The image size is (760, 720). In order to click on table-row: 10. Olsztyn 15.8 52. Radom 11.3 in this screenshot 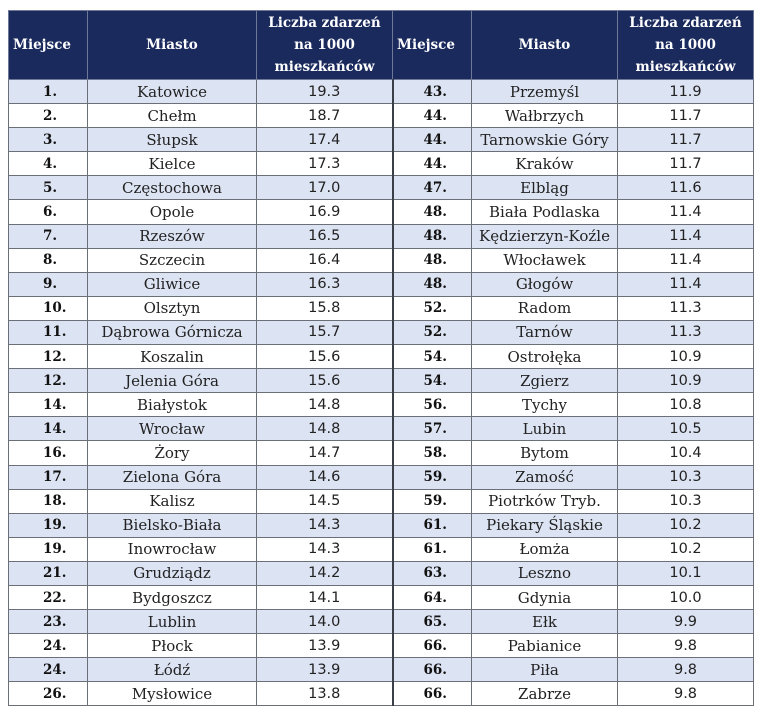, I will do `click(381, 308)`.